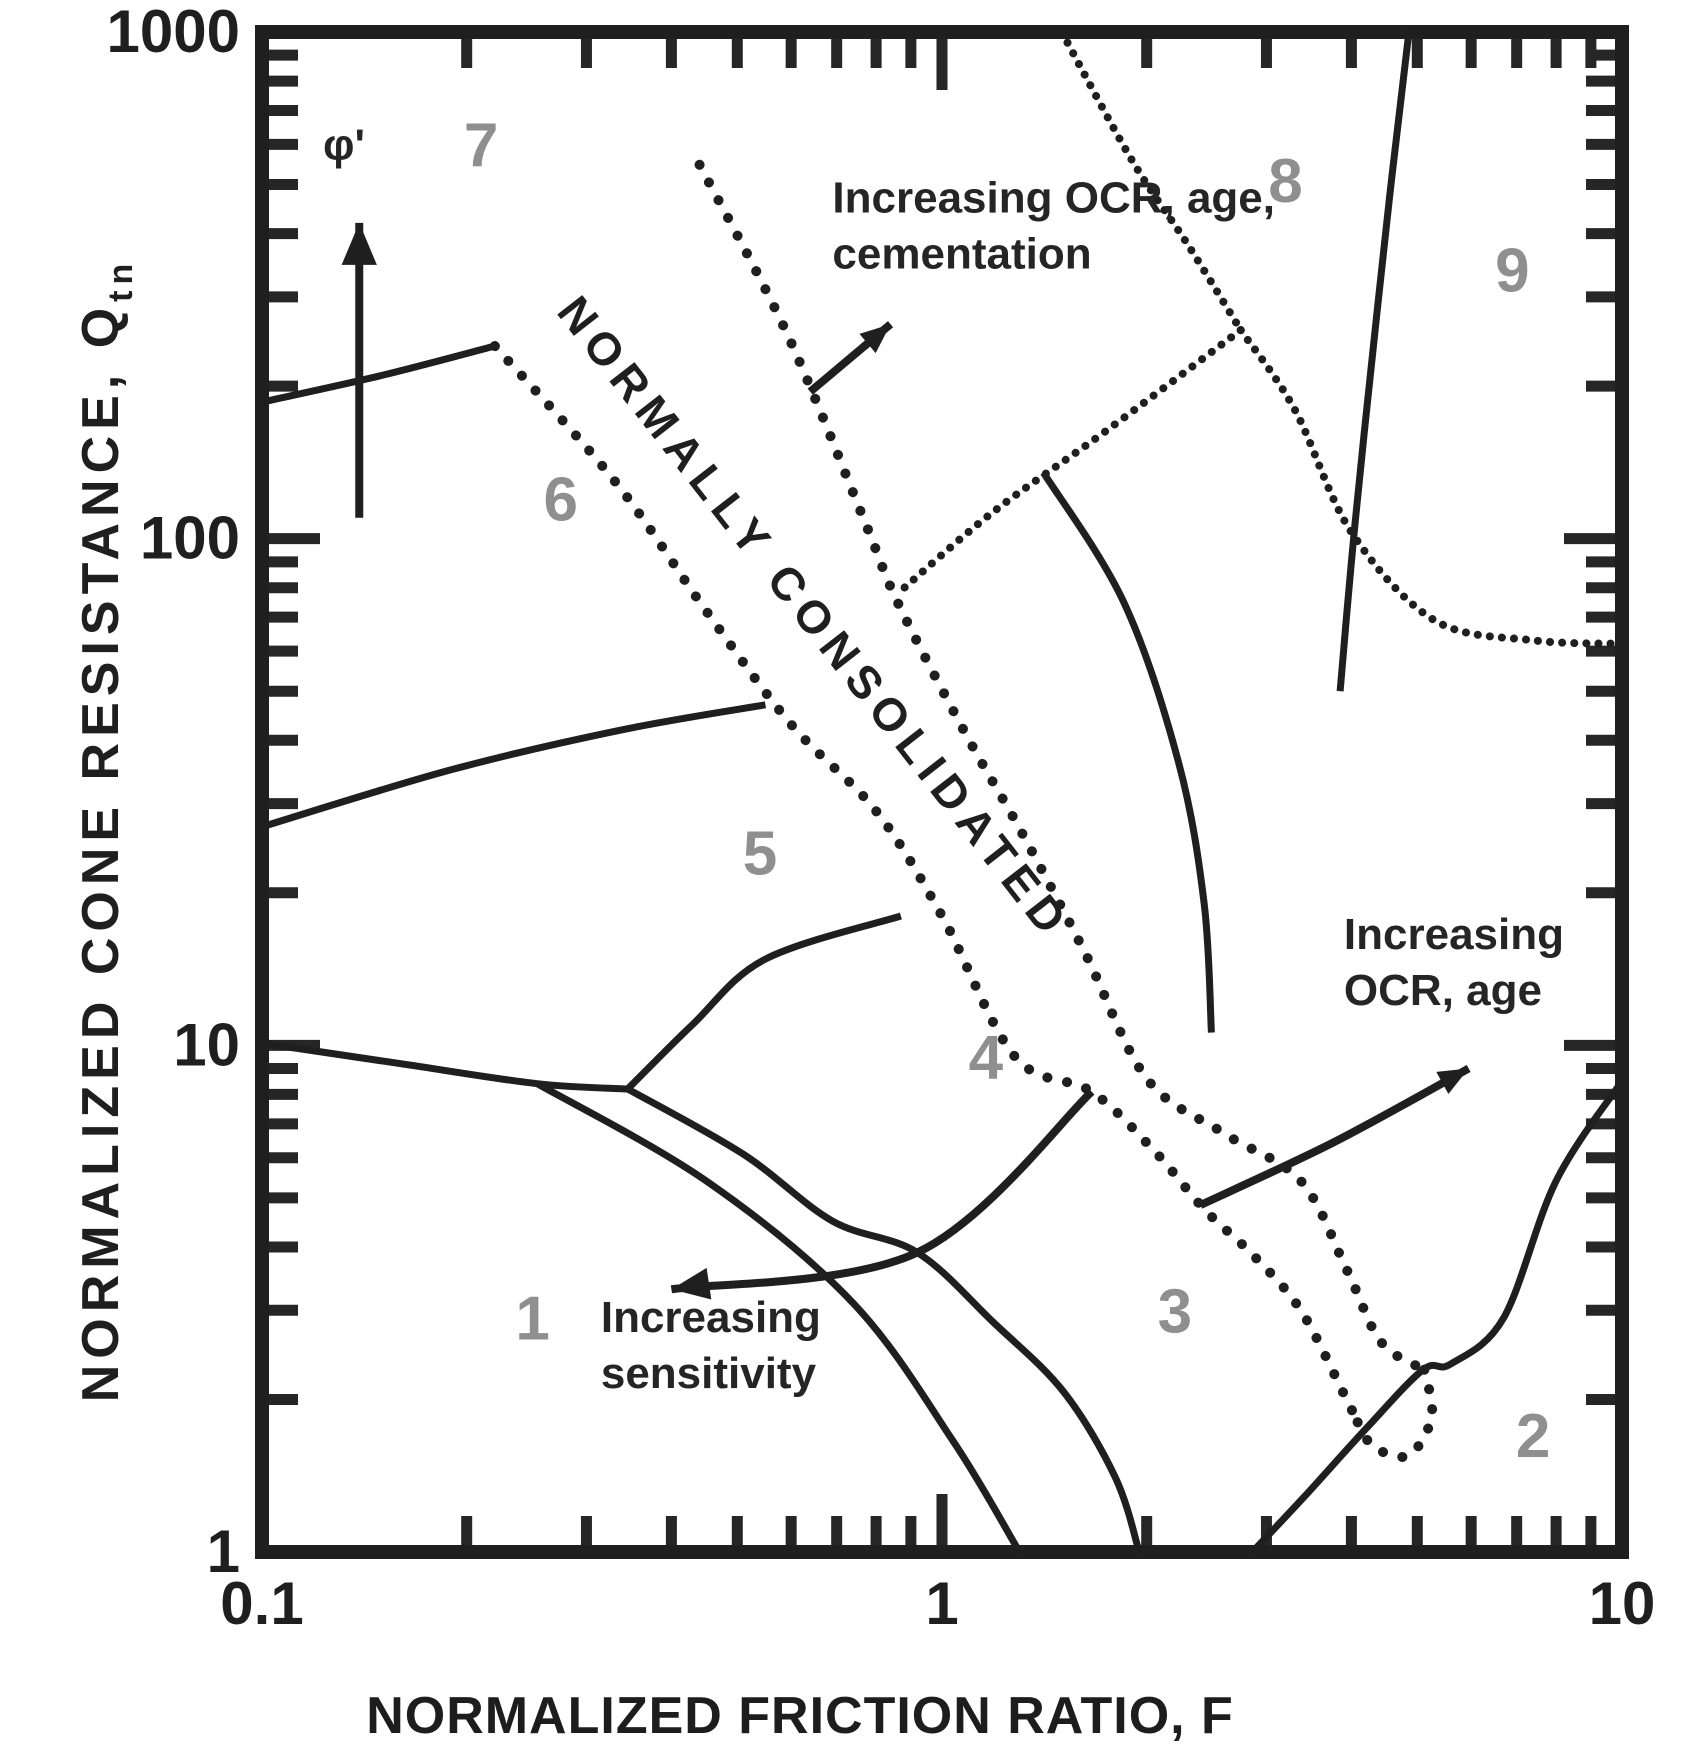  What do you see at coordinates (875, 339) in the screenshot?
I see `annotation-arrowhead-ocr-cementation` at bounding box center [875, 339].